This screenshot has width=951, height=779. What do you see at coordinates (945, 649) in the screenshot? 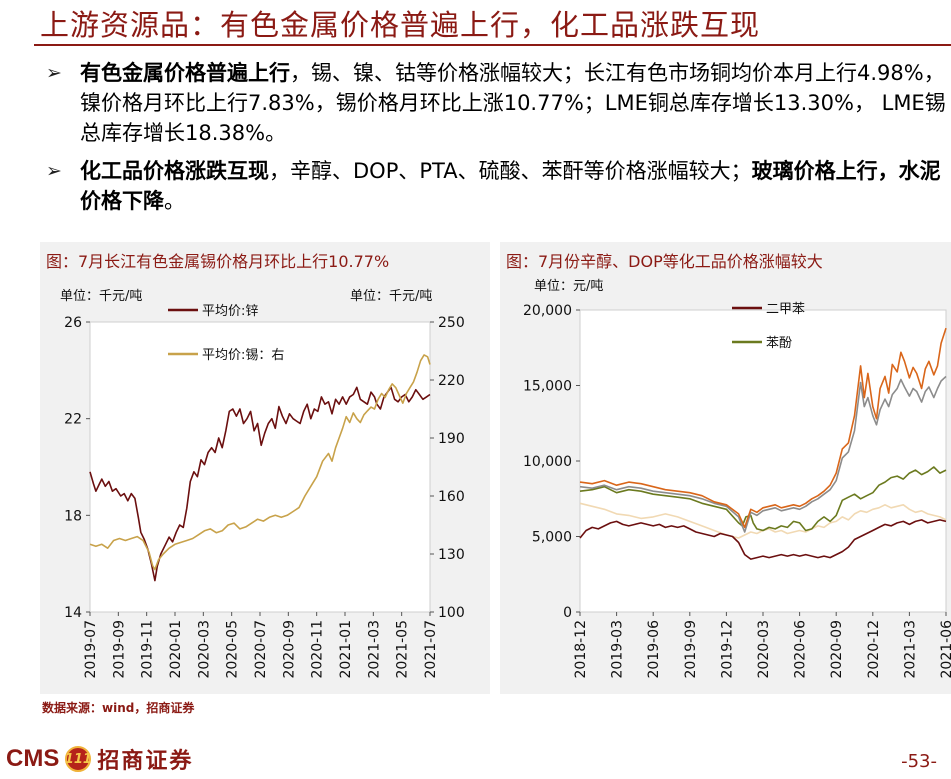
I see `x-tick-label: 2021-06` at bounding box center [945, 649].